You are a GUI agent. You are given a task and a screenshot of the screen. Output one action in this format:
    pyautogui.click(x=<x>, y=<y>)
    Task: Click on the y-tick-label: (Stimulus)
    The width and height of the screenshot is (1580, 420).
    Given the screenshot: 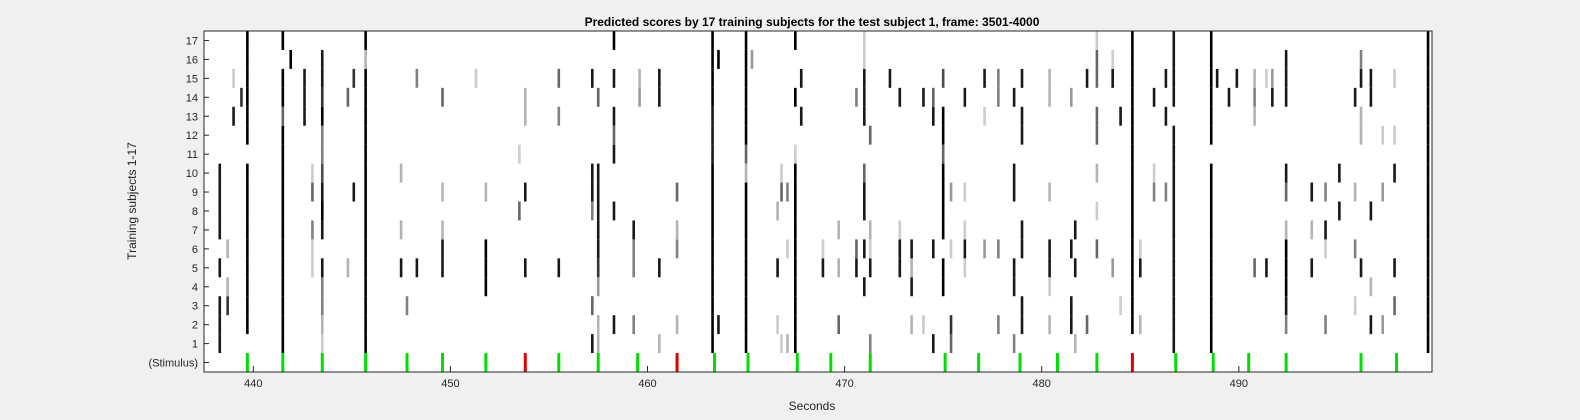 What is the action you would take?
    pyautogui.click(x=173, y=364)
    